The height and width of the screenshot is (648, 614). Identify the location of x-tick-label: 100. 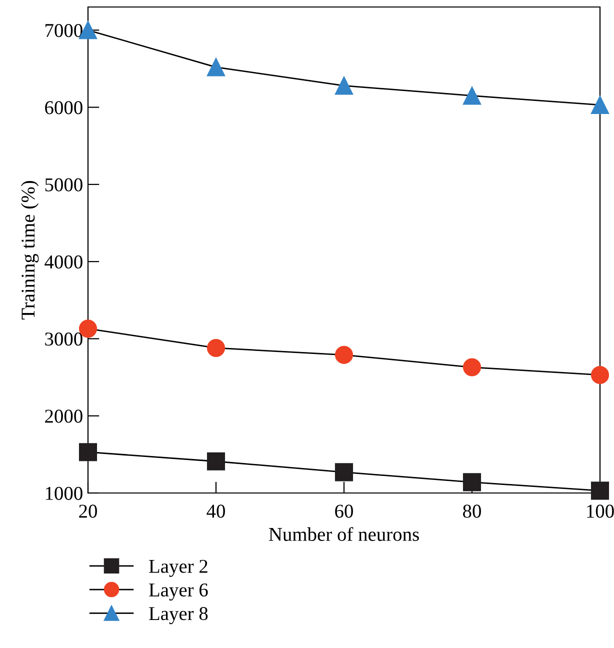
(600, 511).